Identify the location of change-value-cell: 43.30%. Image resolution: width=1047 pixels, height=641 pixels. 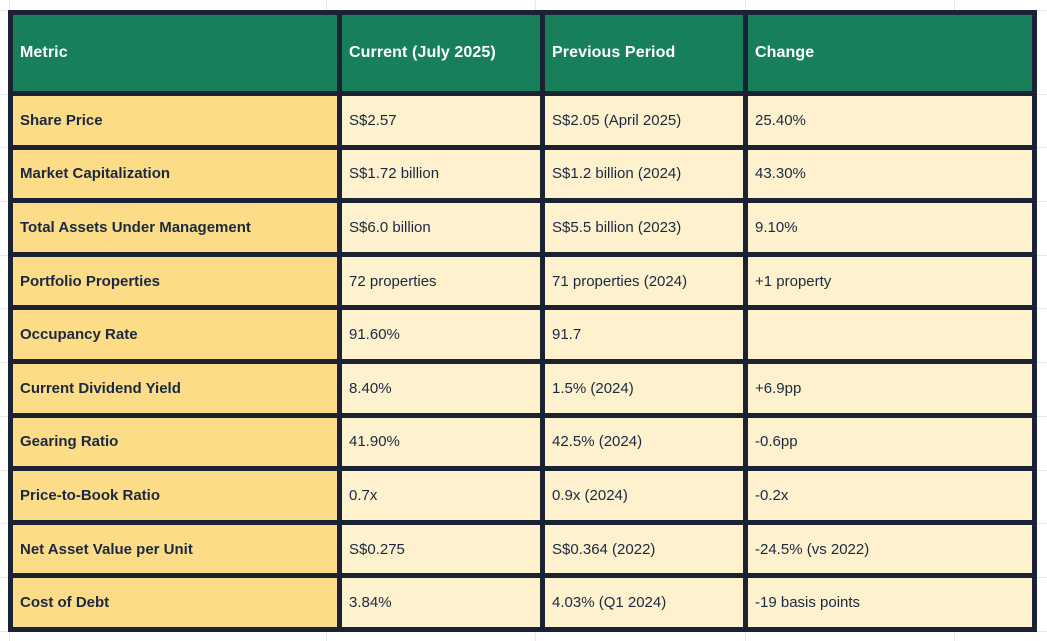
(890, 174).